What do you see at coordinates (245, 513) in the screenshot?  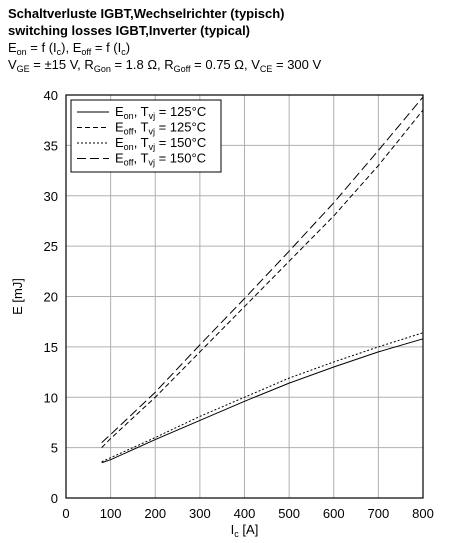 I see `x-tick-label: 400` at bounding box center [245, 513].